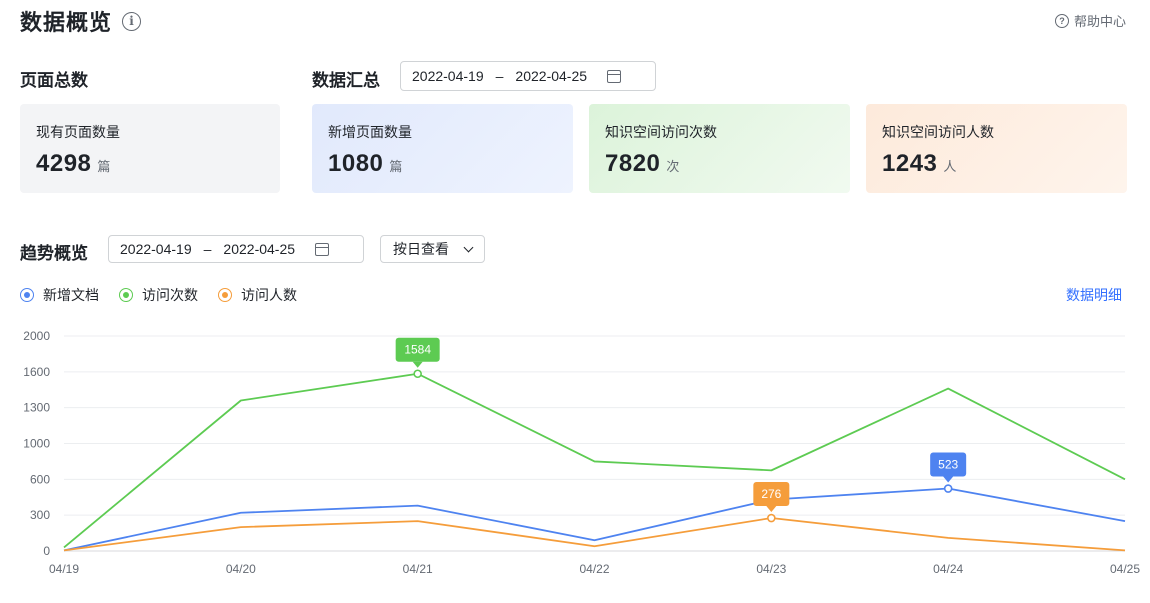 The height and width of the screenshot is (603, 1150). I want to click on x-tick-label: 04/25, so click(1125, 569).